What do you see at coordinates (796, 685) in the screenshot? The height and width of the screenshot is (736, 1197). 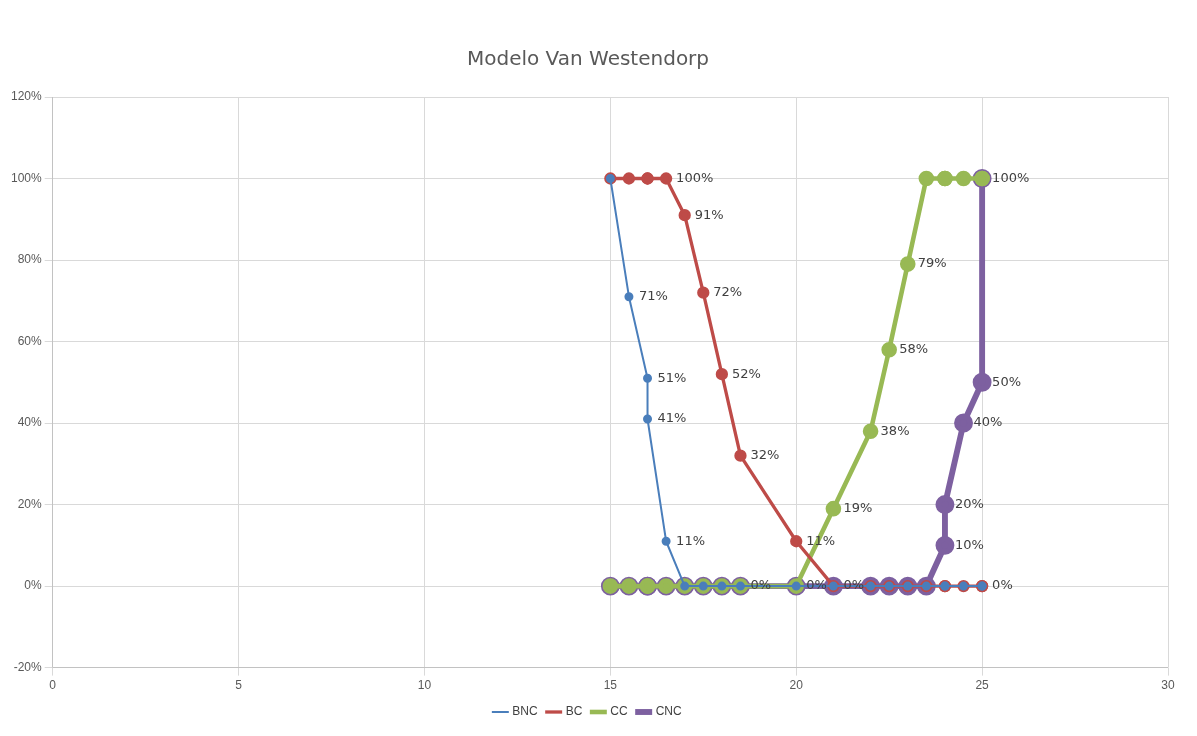 I see `x-tick-label: 20` at bounding box center [796, 685].